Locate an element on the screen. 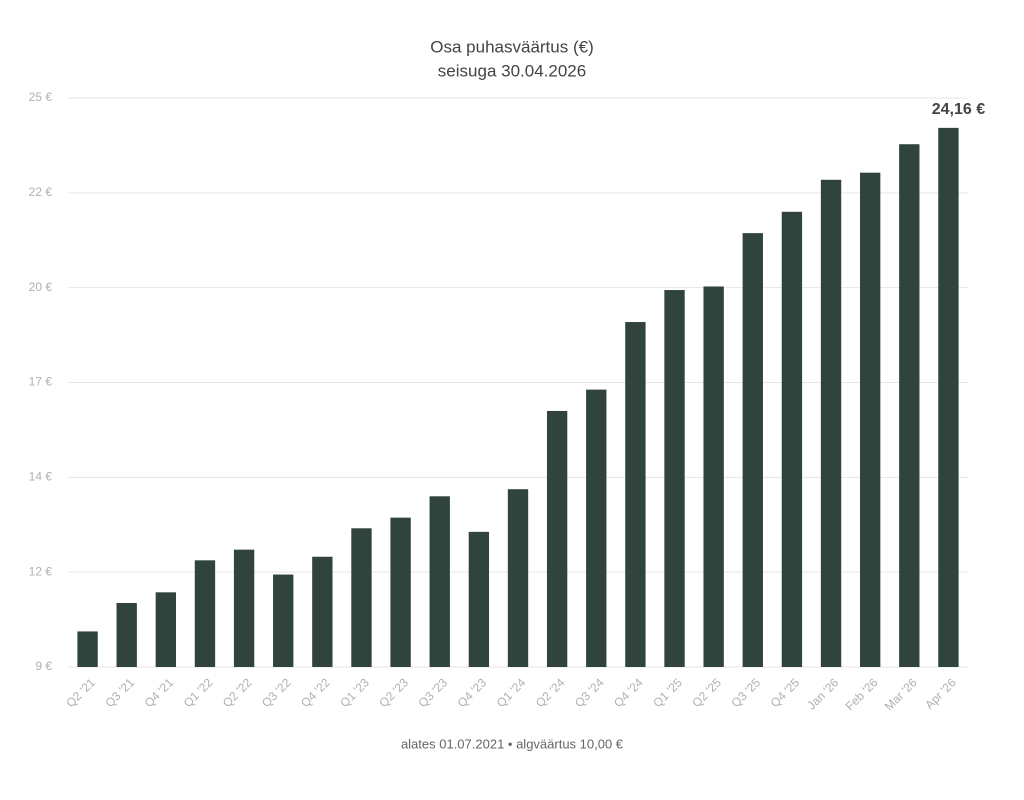 This screenshot has width=1024, height=800. x-tick-label: Jan '26 is located at coordinates (822, 693).